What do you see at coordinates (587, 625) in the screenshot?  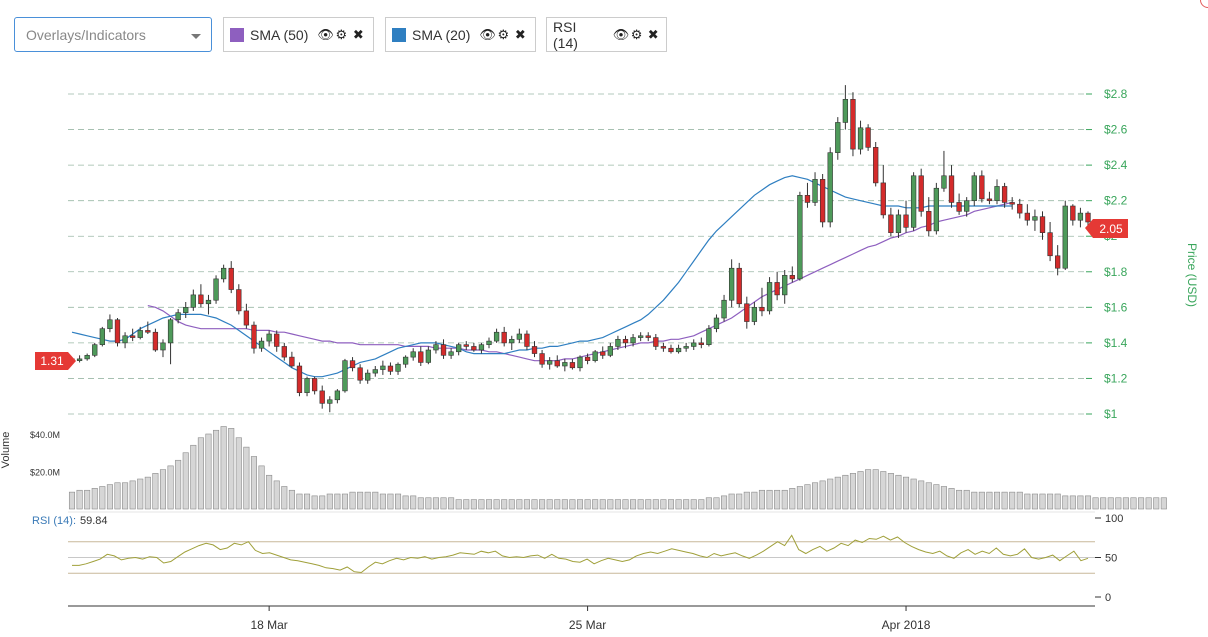 I see `x-tick-label: 25 Mar` at bounding box center [587, 625].